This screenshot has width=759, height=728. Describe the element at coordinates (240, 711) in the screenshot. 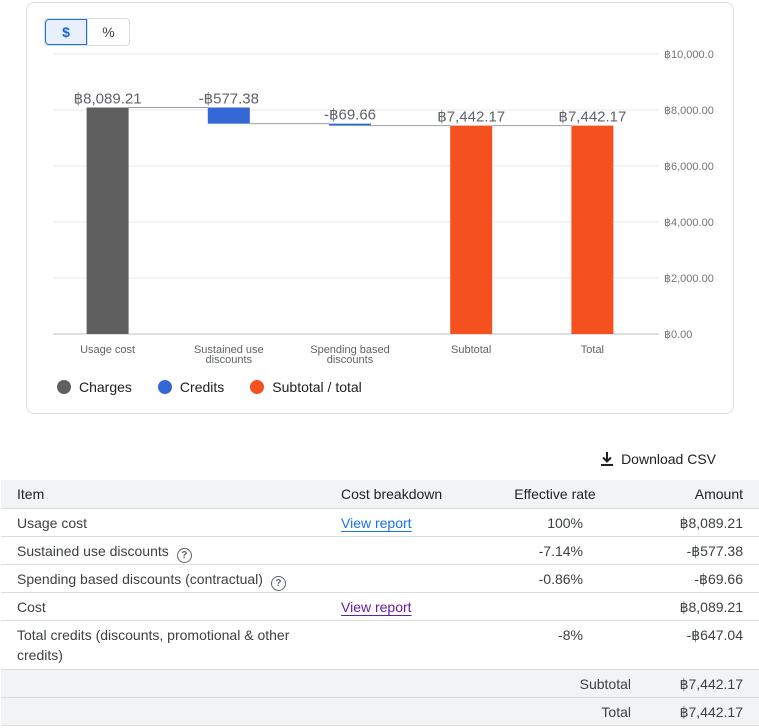

I see `total-spacer` at that location.